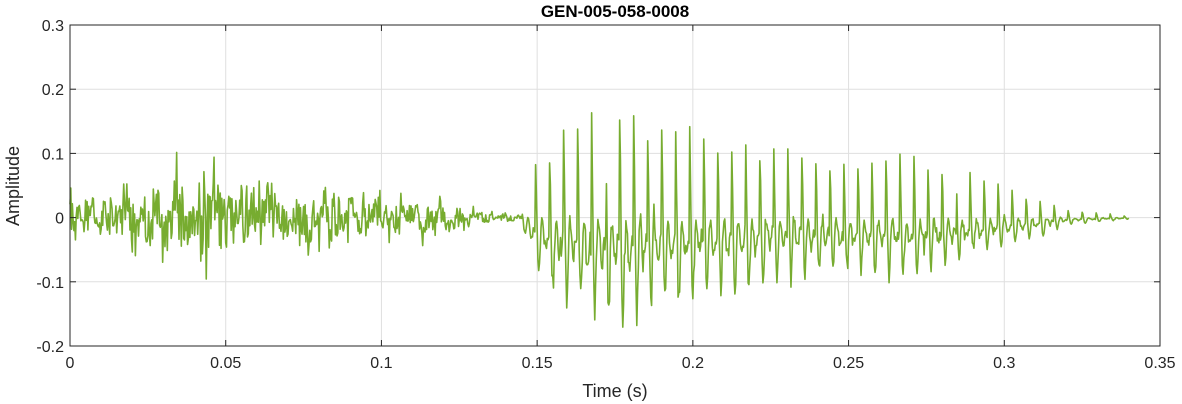  Describe the element at coordinates (614, 391) in the screenshot. I see `x-axis-label: Time (s)` at that location.